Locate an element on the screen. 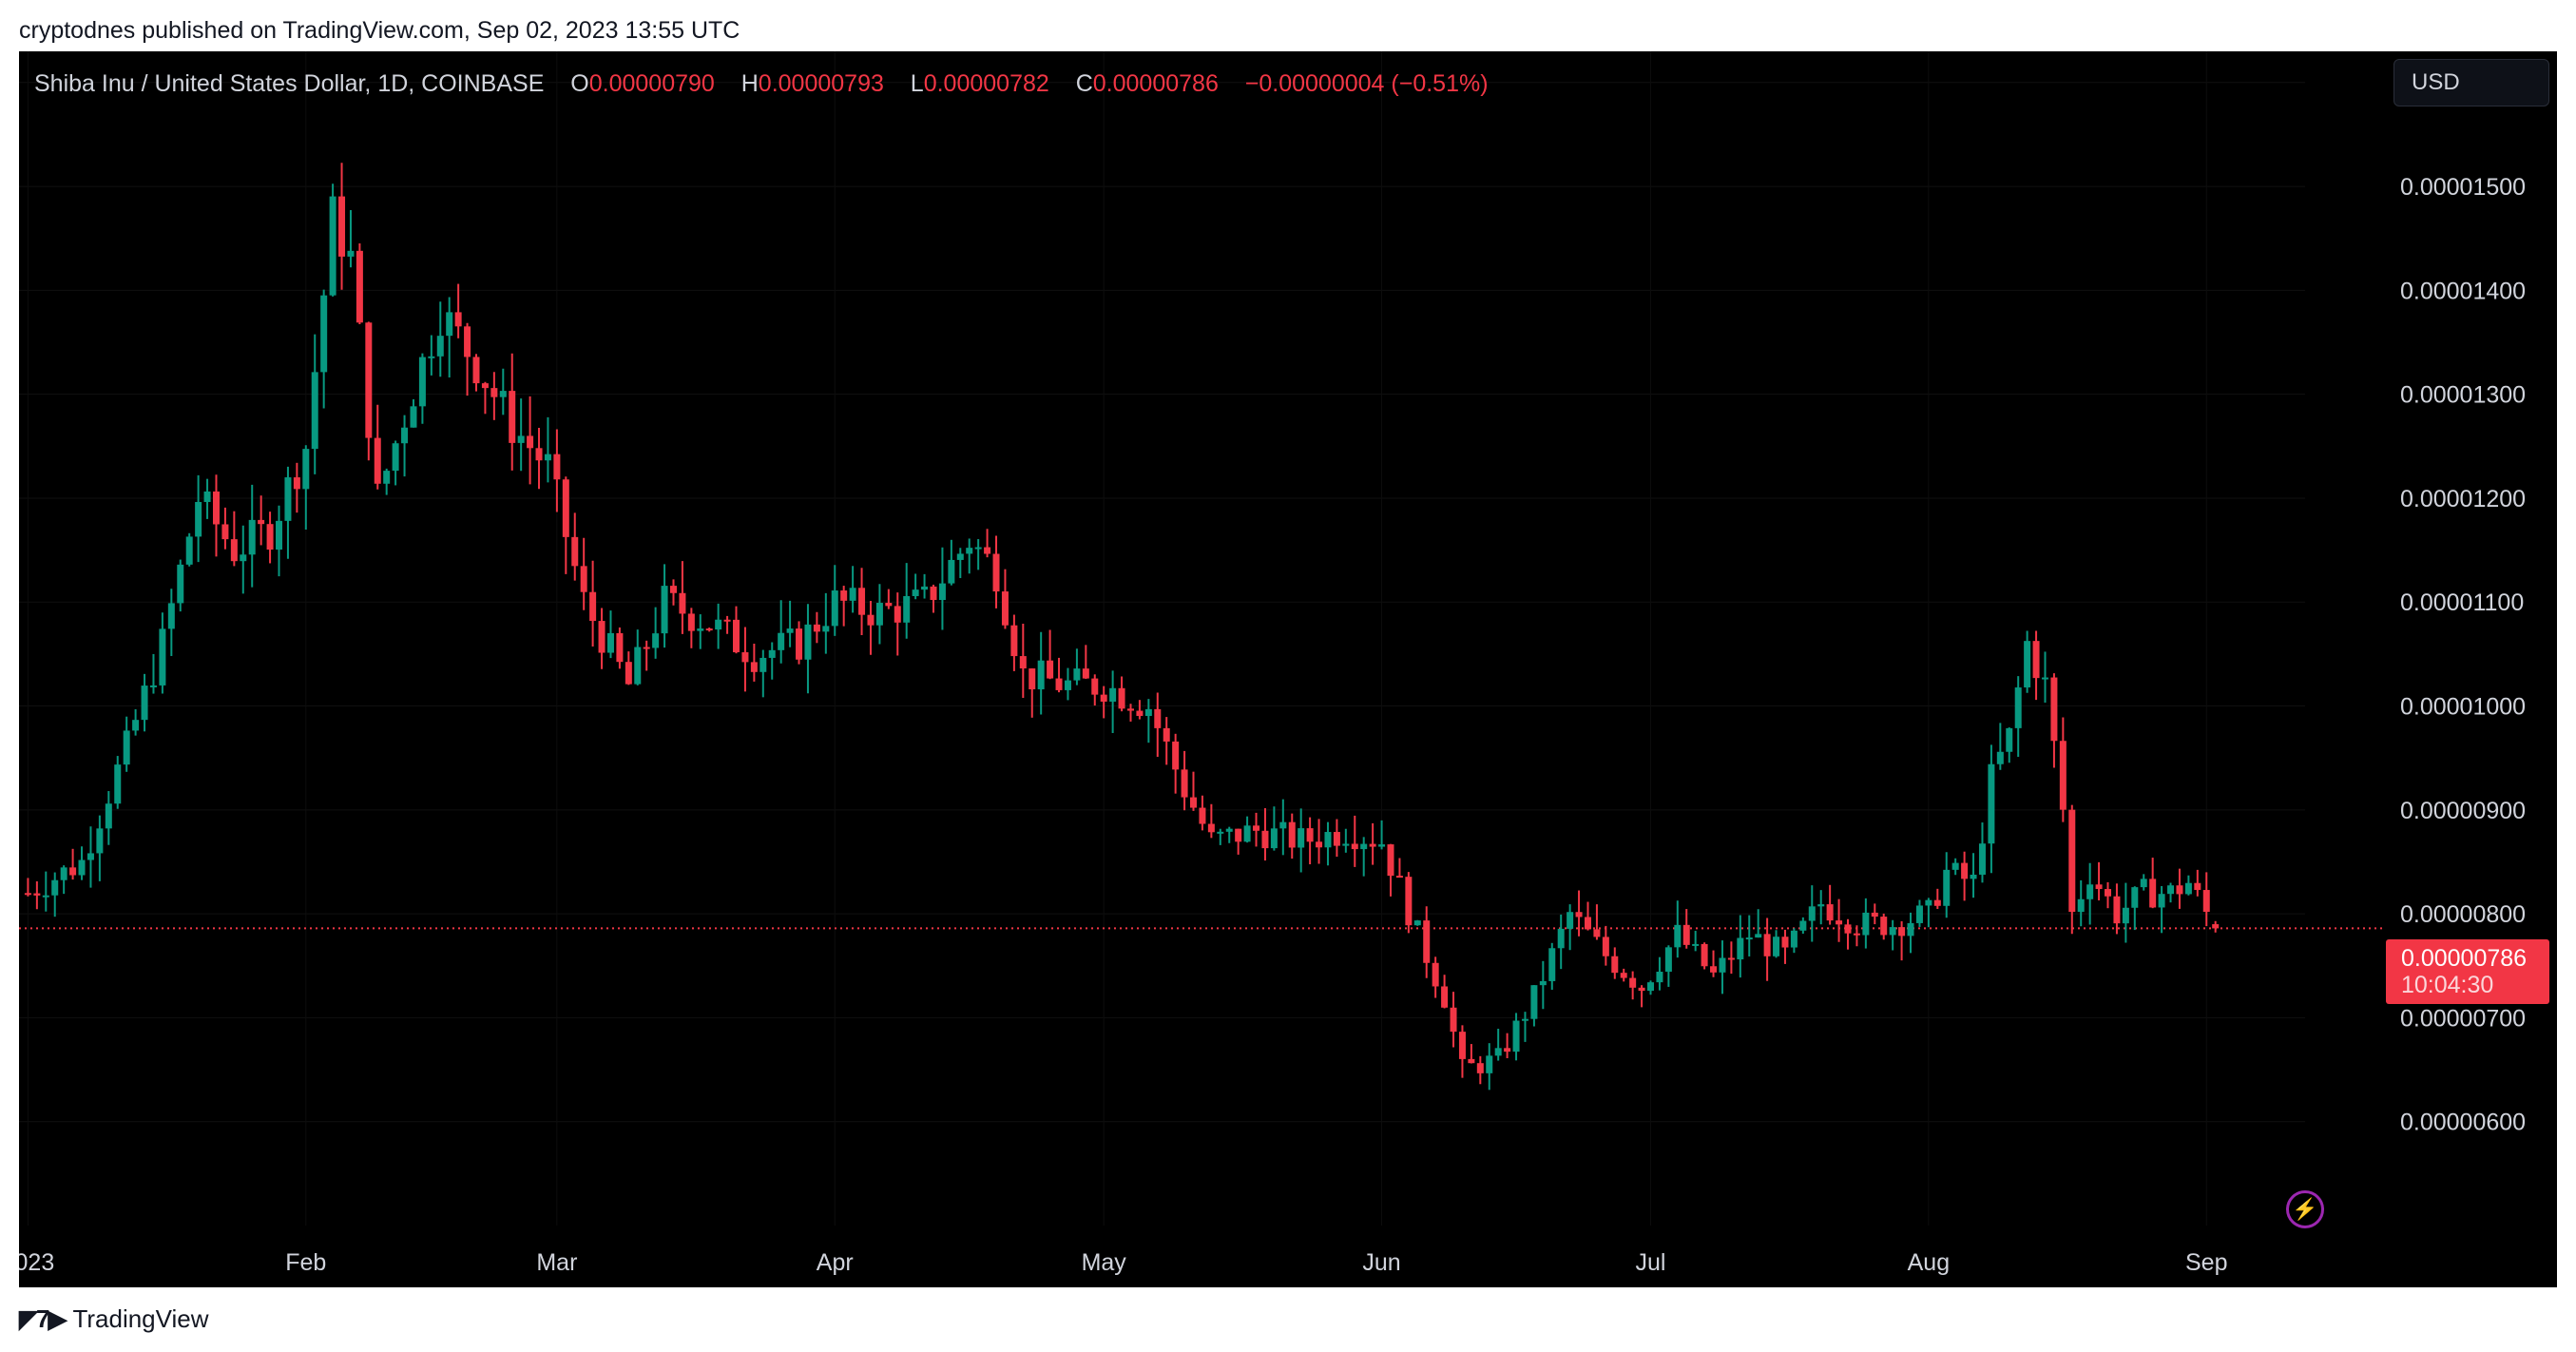 The image size is (2576, 1352). y-tick-label: 0.00001000 is located at coordinates (2463, 707).